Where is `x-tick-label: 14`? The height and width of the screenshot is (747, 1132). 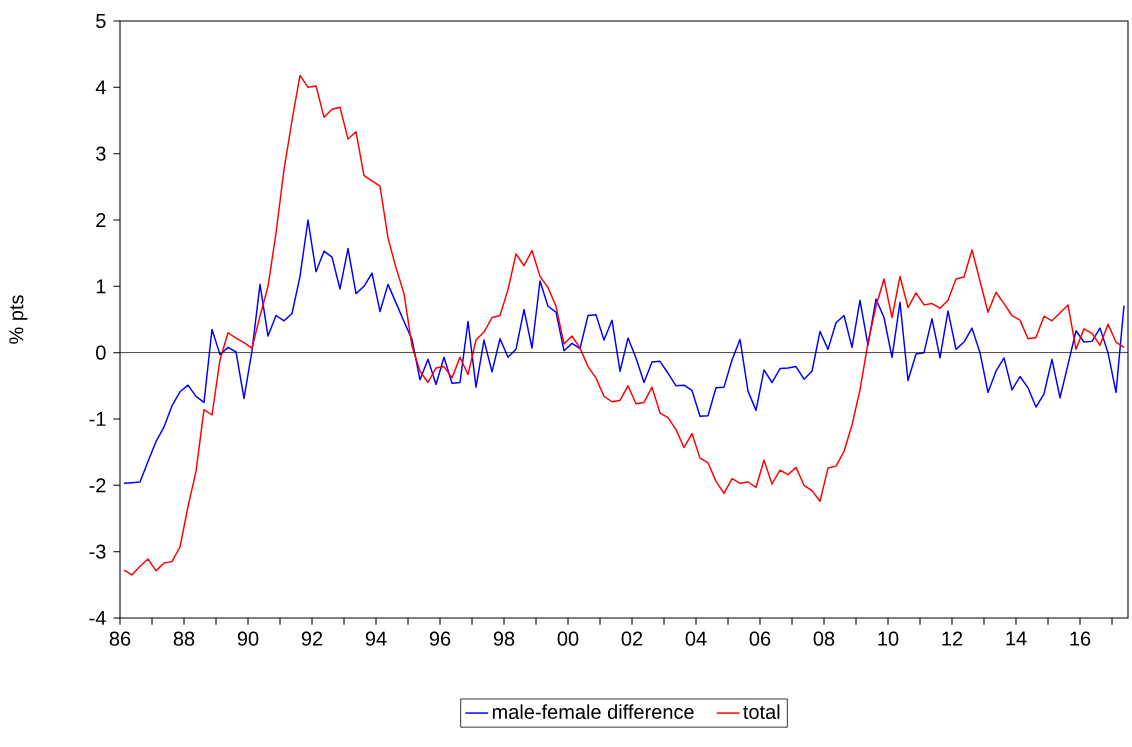
x-tick-label: 14 is located at coordinates (1016, 638).